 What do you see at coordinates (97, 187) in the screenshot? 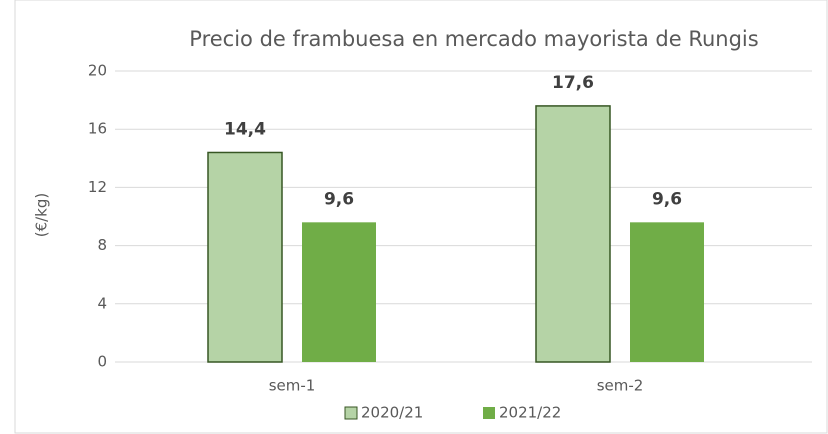
I see `y-tick-label: 12` at bounding box center [97, 187].